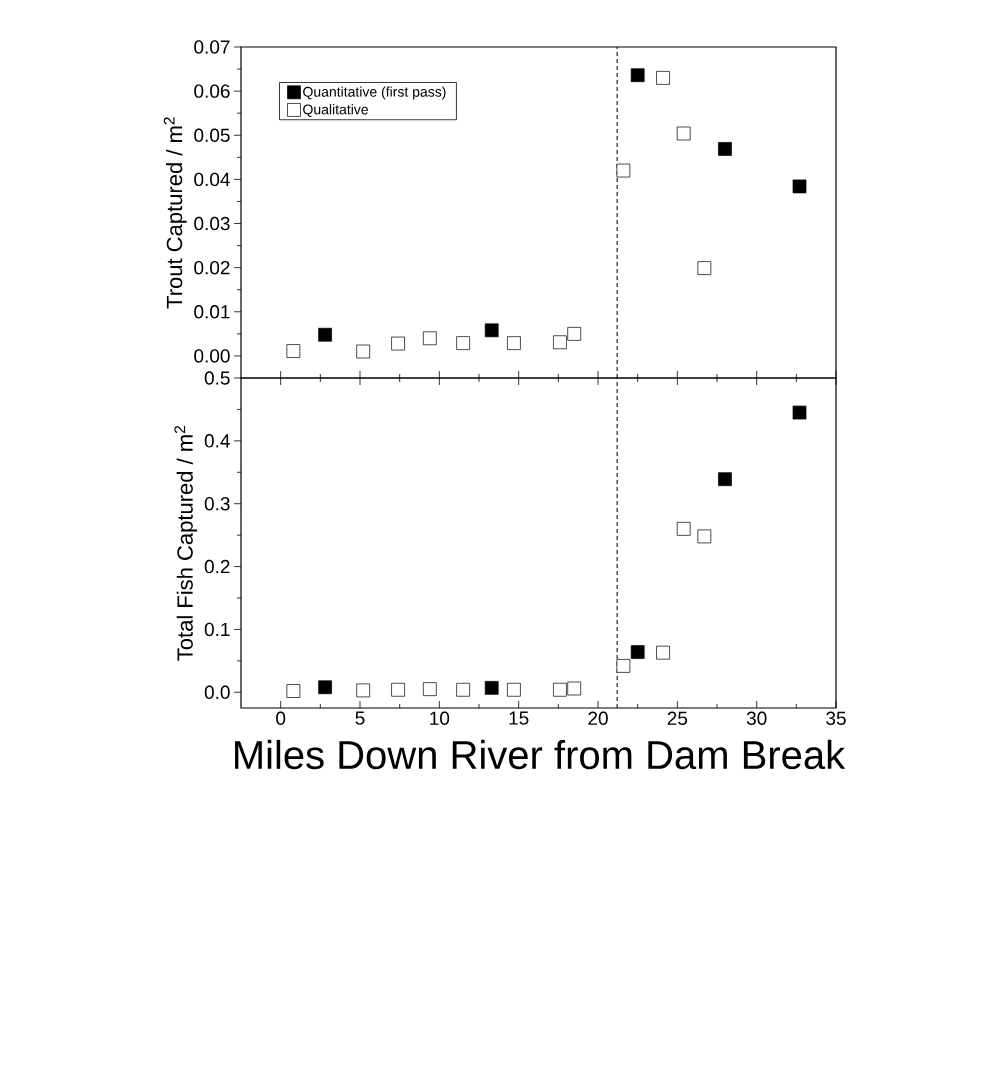 The height and width of the screenshot is (1089, 990). I want to click on y-tick-label: 0.2, so click(217, 566).